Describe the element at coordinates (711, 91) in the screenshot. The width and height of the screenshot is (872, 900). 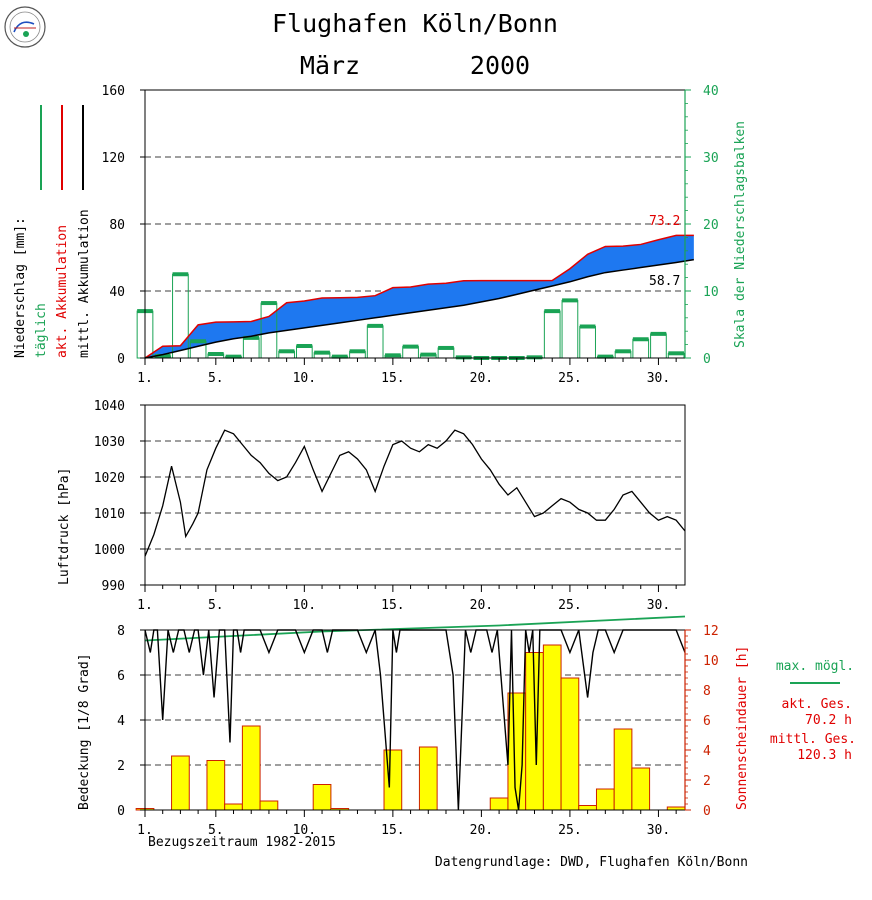
I see `y2-tick-label: 40` at that location.